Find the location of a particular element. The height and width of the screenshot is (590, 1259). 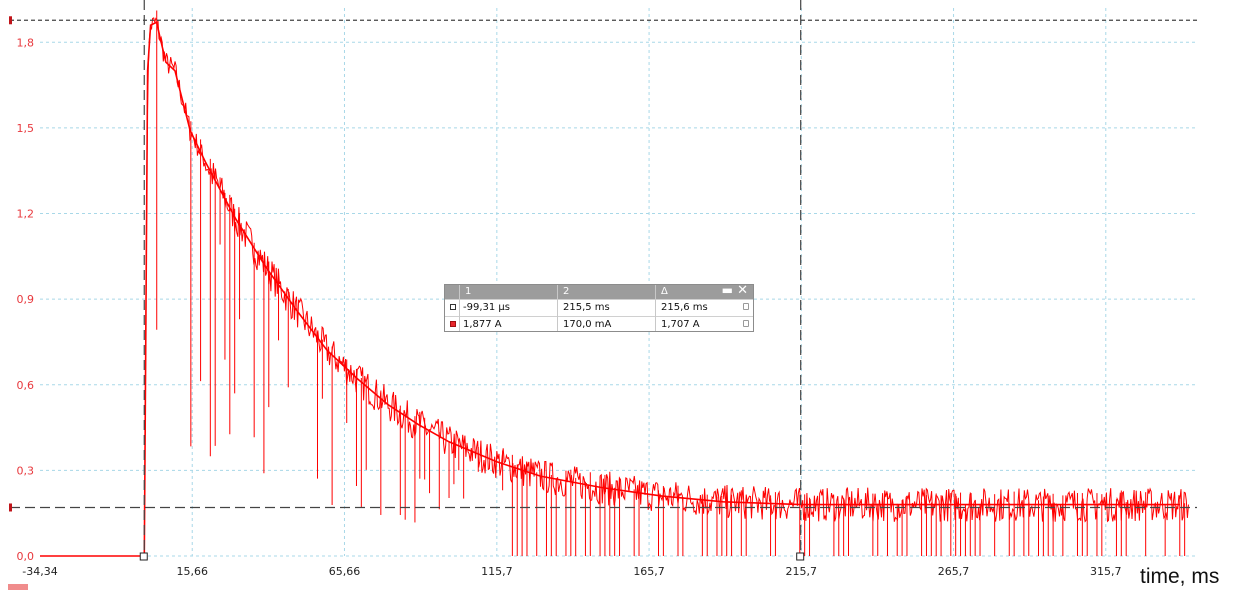

minimize-icon: ▬ is located at coordinates (727, 290).